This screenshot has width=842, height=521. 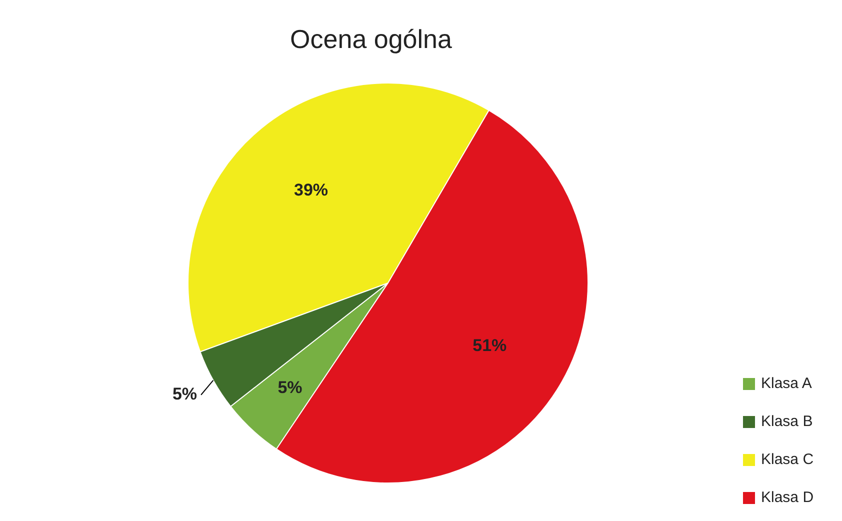 What do you see at coordinates (311, 190) in the screenshot?
I see `data-label: 39%` at bounding box center [311, 190].